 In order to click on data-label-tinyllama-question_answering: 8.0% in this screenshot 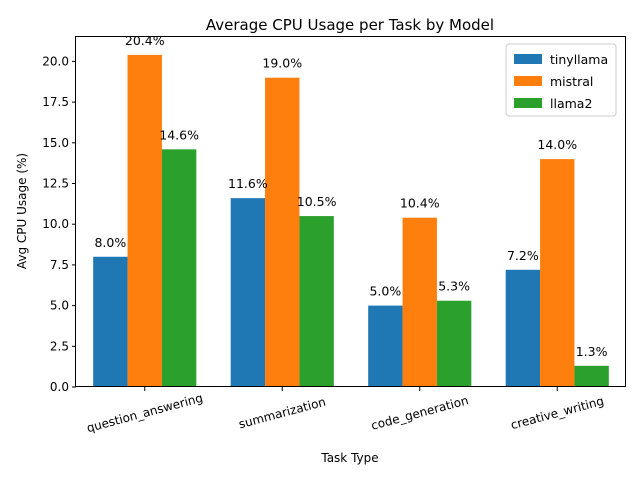, I will do `click(110, 242)`.